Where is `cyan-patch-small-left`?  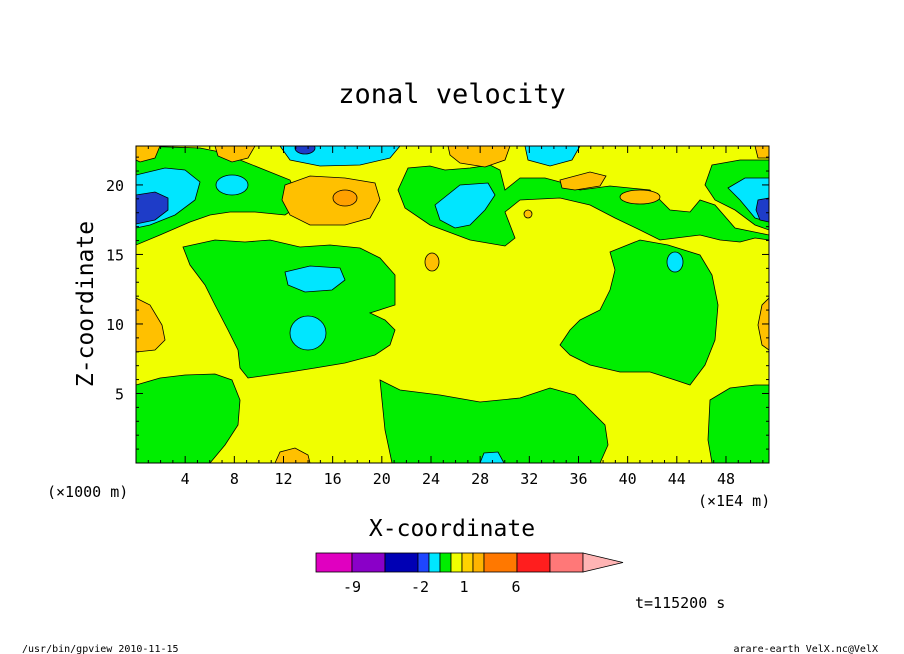 cyan-patch-small-left is located at coordinates (232, 185).